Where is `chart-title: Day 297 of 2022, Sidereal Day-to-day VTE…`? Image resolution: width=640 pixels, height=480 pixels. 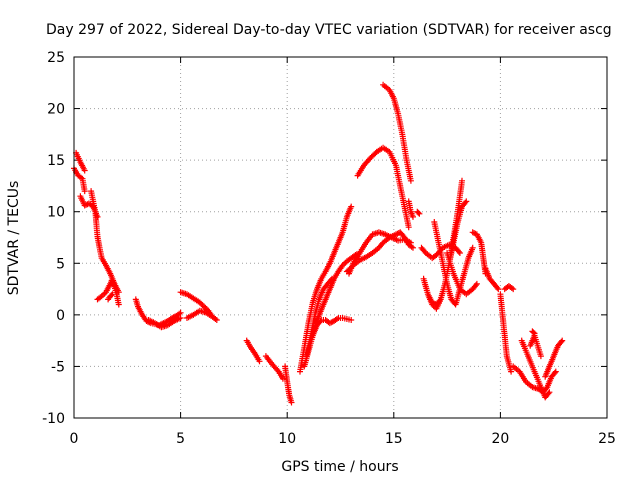 chart-title: Day 297 of 2022, Sidereal Day-to-day VTE… is located at coordinates (329, 30).